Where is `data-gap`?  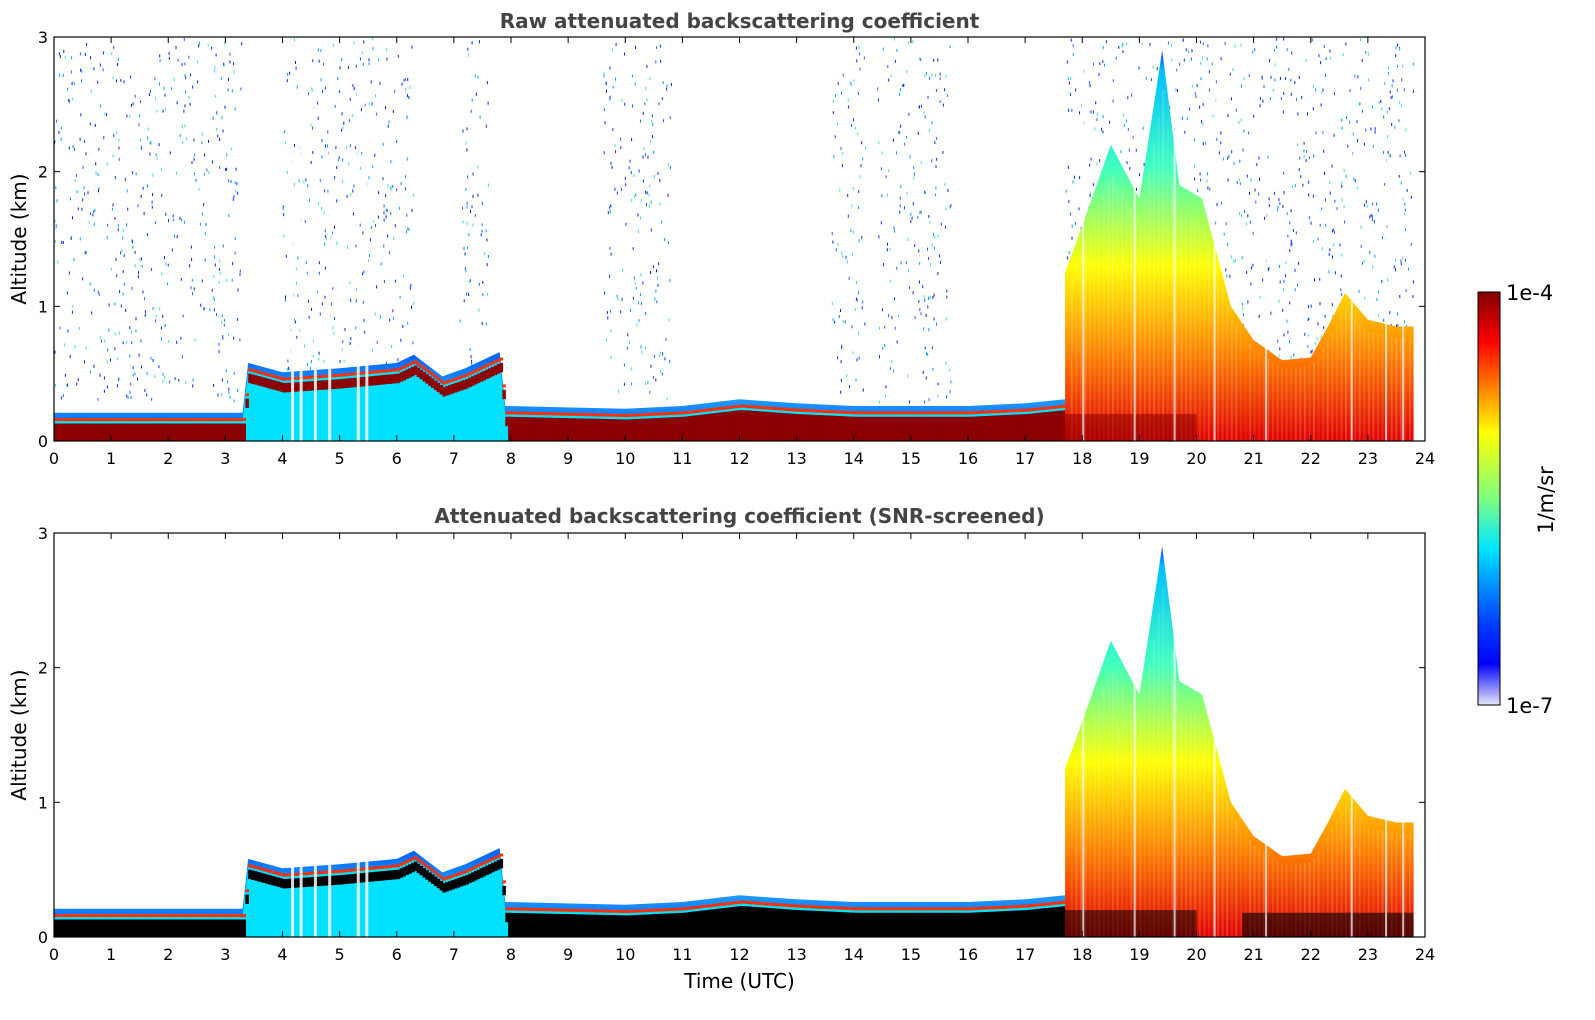
data-gap is located at coordinates (1386, 239).